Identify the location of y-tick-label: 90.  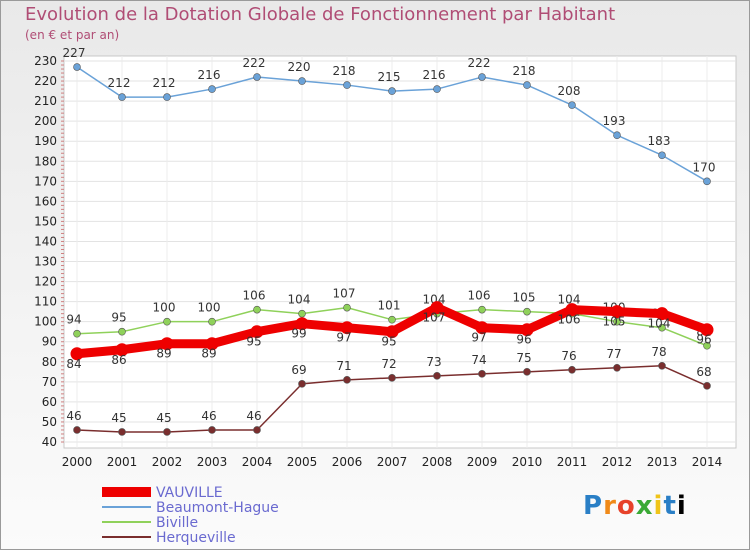
(49, 342).